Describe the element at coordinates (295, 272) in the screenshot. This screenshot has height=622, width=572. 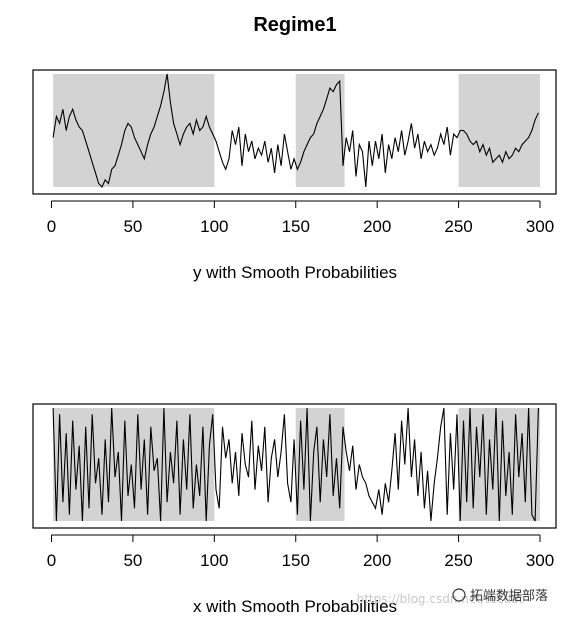
I see `x-axis-label: y with Smooth Probabilities` at that location.